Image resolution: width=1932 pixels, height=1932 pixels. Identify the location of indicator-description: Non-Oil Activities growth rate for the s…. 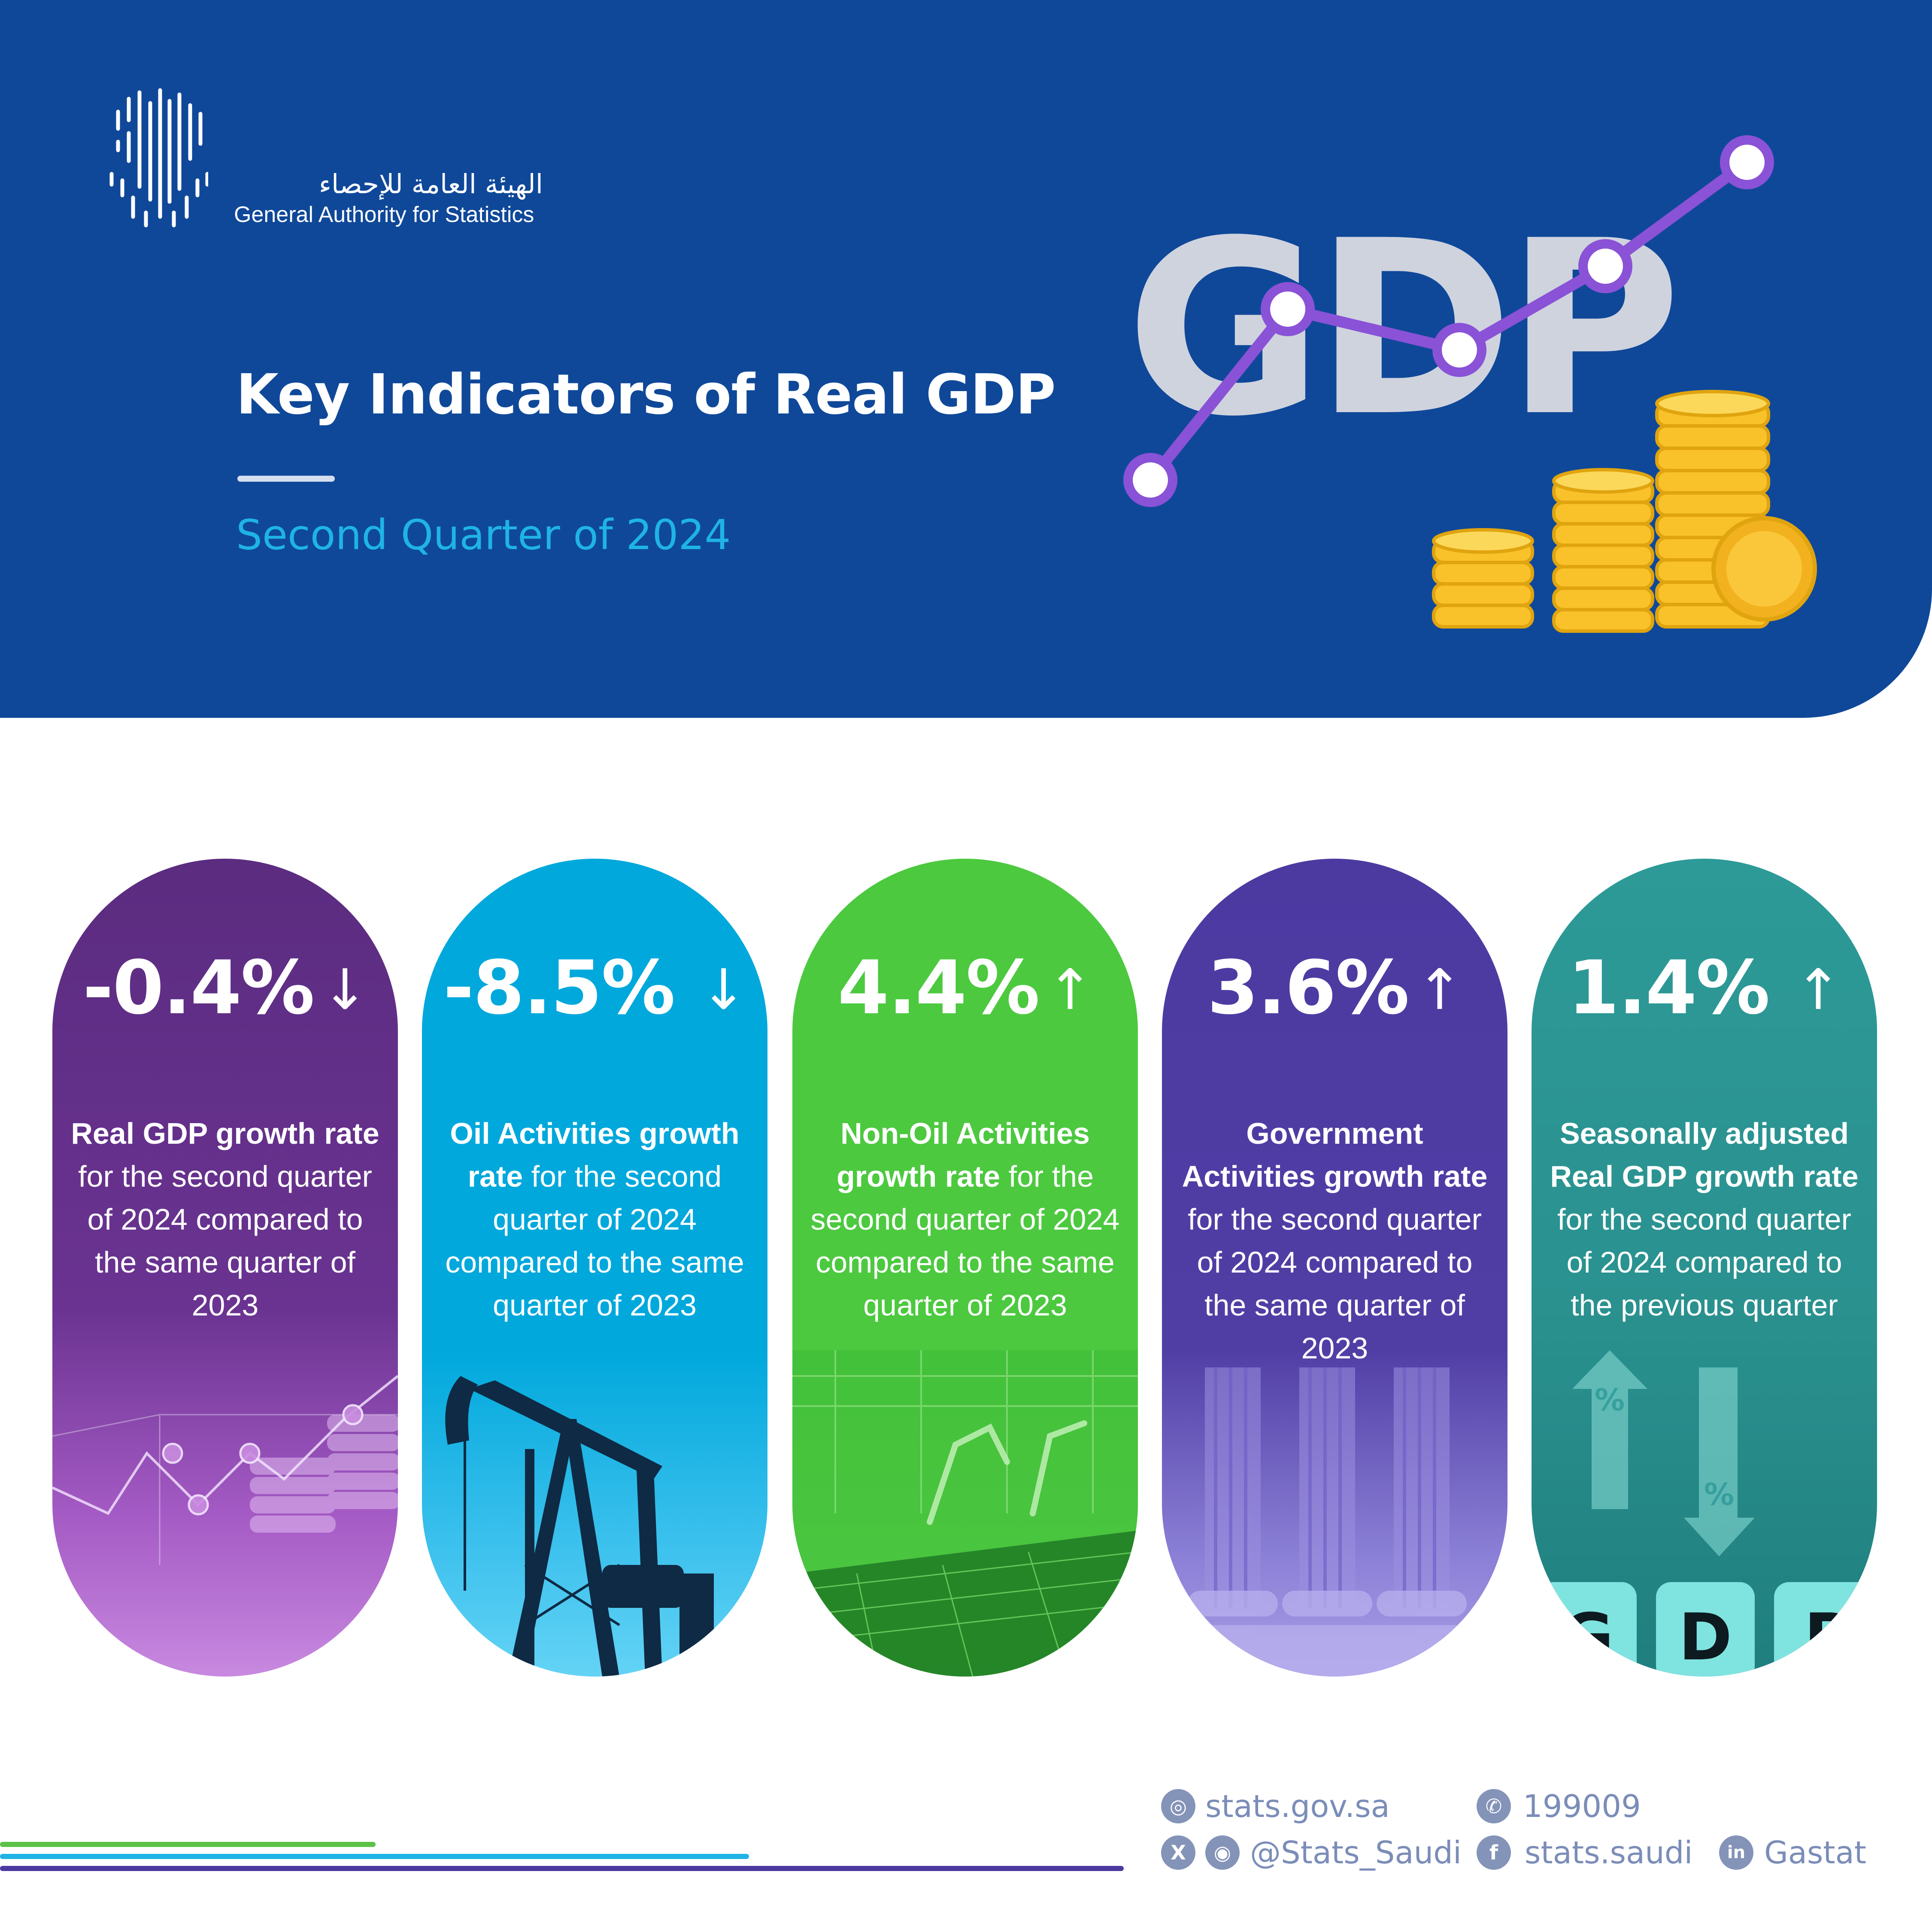
(965, 1219).